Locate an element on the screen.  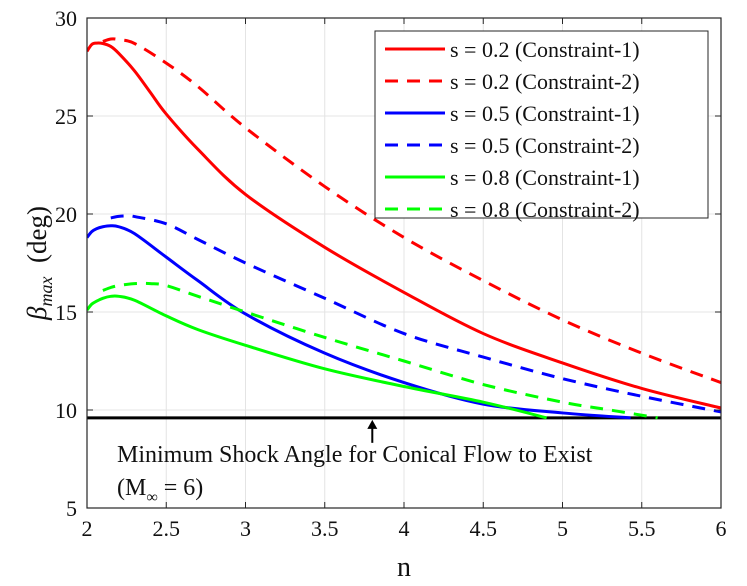
legend-box is located at coordinates (541, 124).